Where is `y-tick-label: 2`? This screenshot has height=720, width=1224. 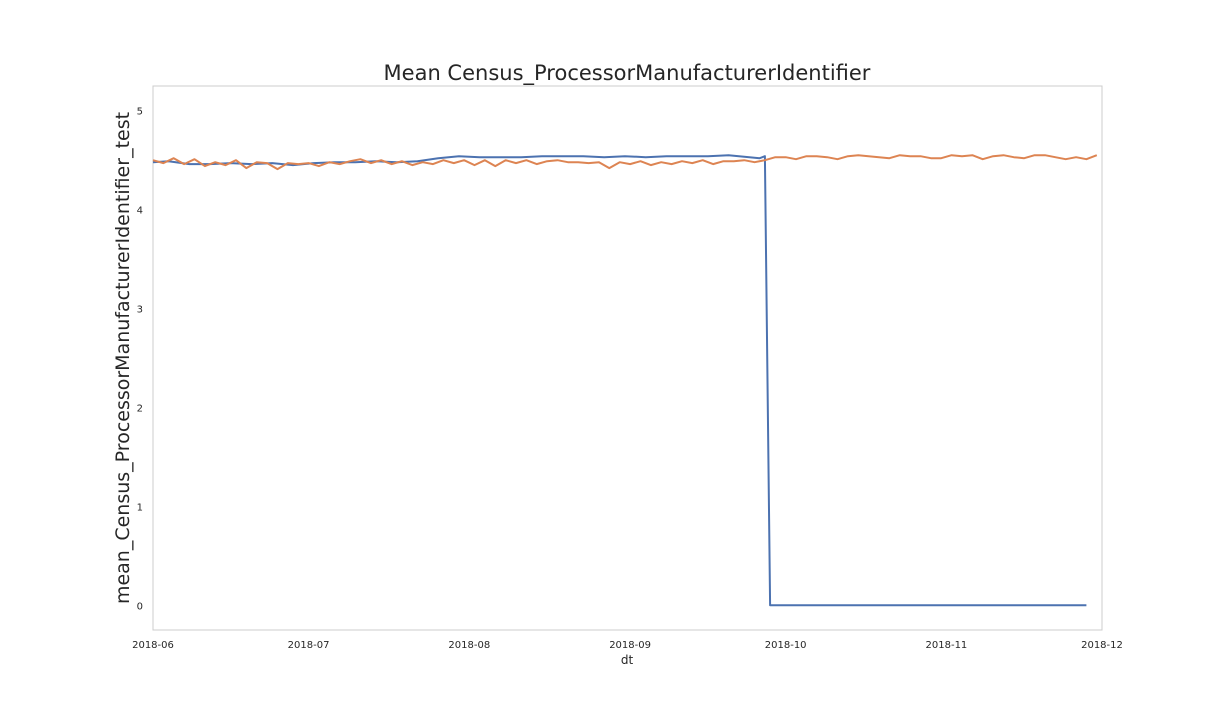
y-tick-label: 2 is located at coordinates (140, 408).